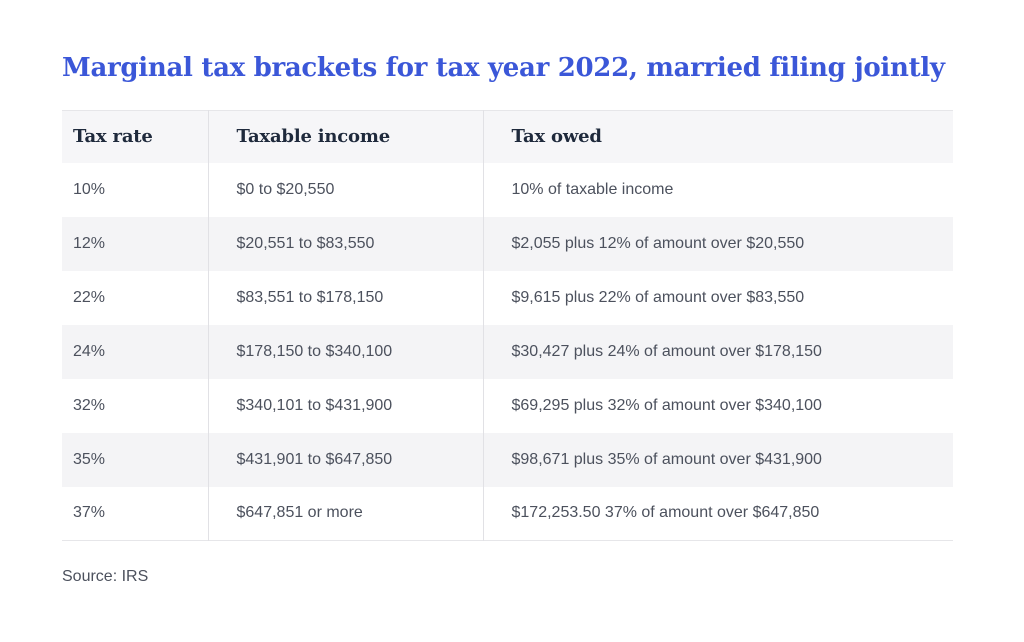  I want to click on table-header-row: Tax rate Taxable income Tax owed, so click(507, 136).